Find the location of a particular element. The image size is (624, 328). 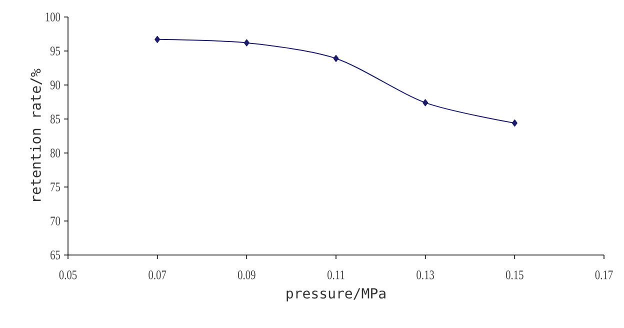

x-axis-title: pressure/MPa is located at coordinates (336, 295).